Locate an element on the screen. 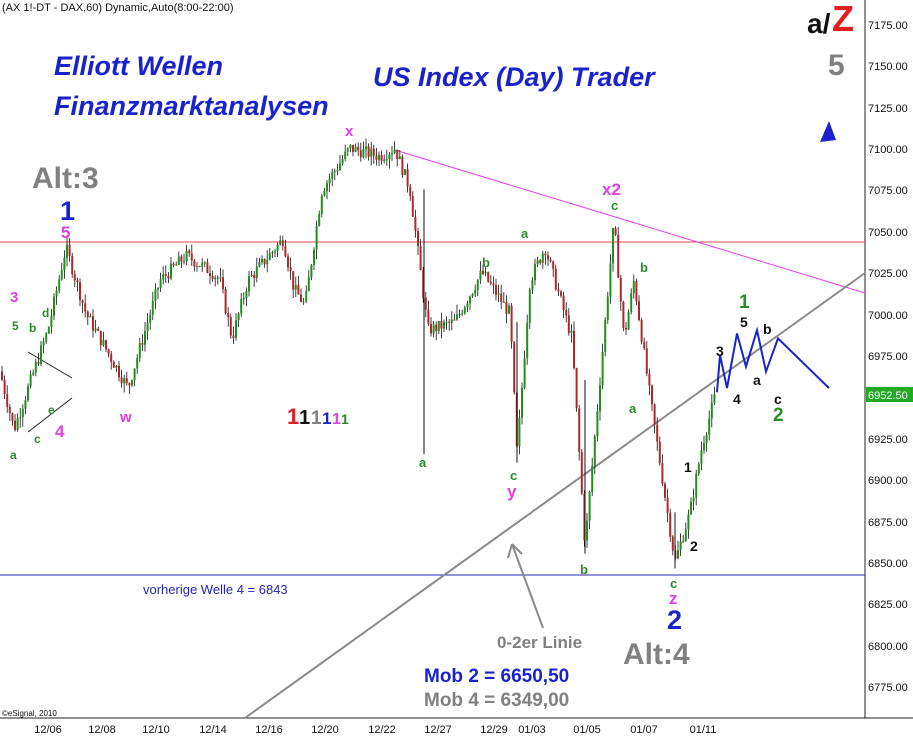 Image resolution: width=913 pixels, height=741 pixels. downtrend-line is located at coordinates (630, 221).